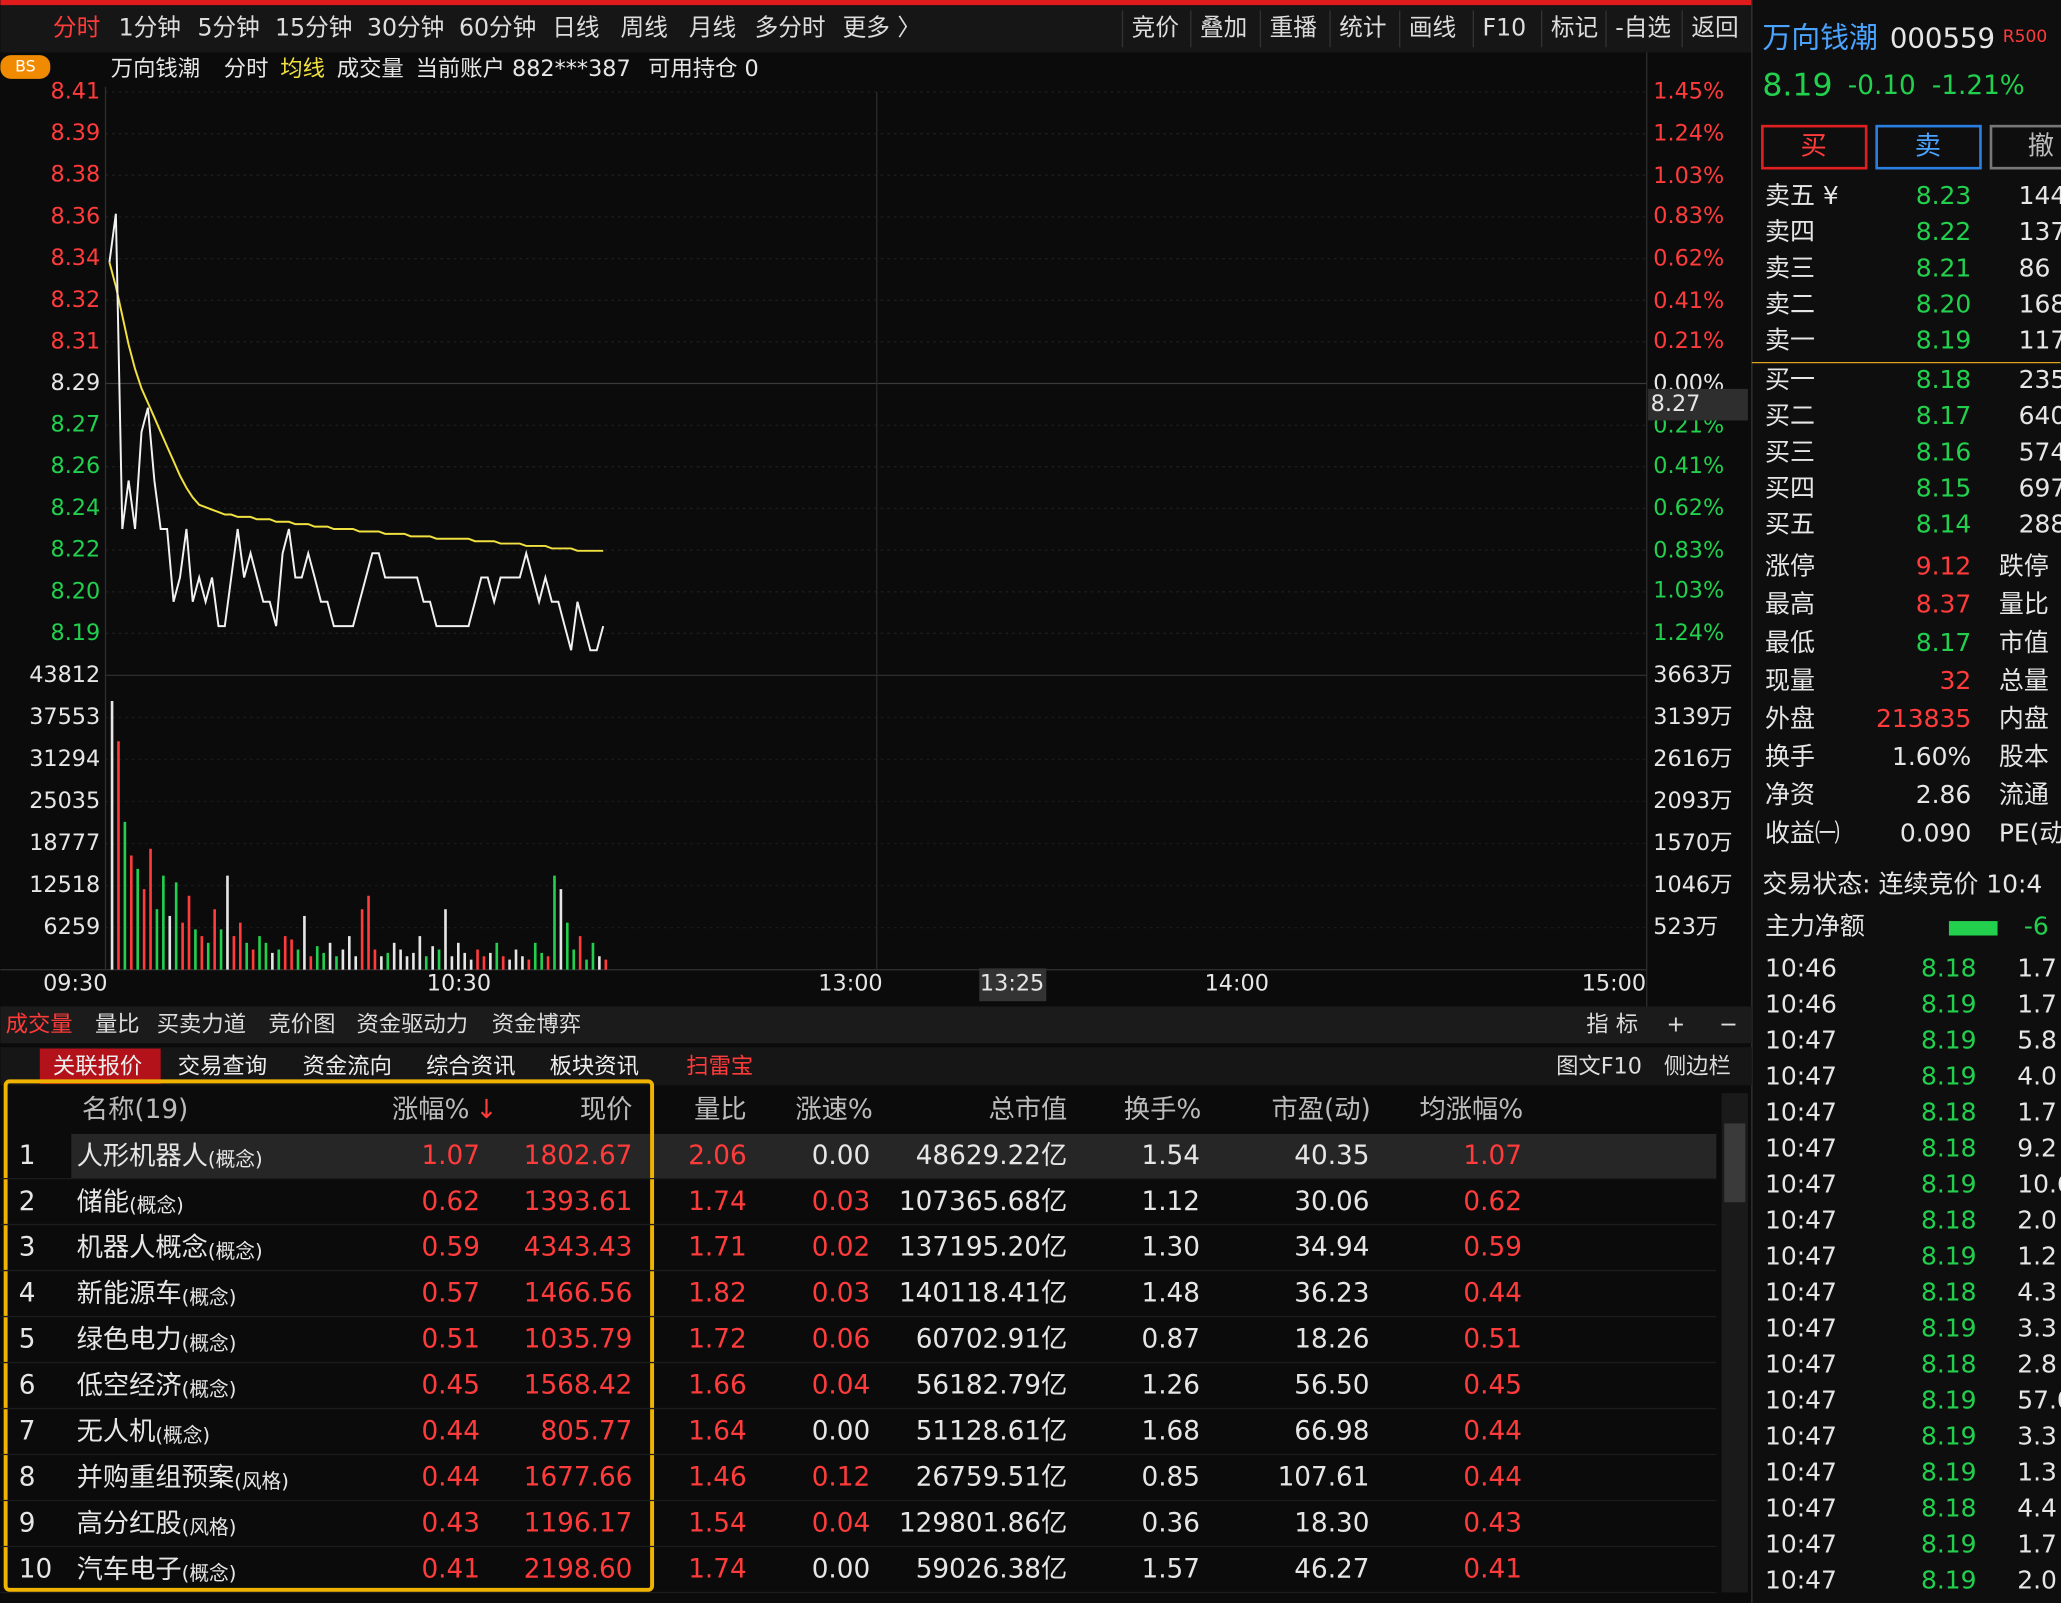 Image resolution: width=2061 pixels, height=1603 pixels. I want to click on row-cell: 1393.61, so click(578, 1202).